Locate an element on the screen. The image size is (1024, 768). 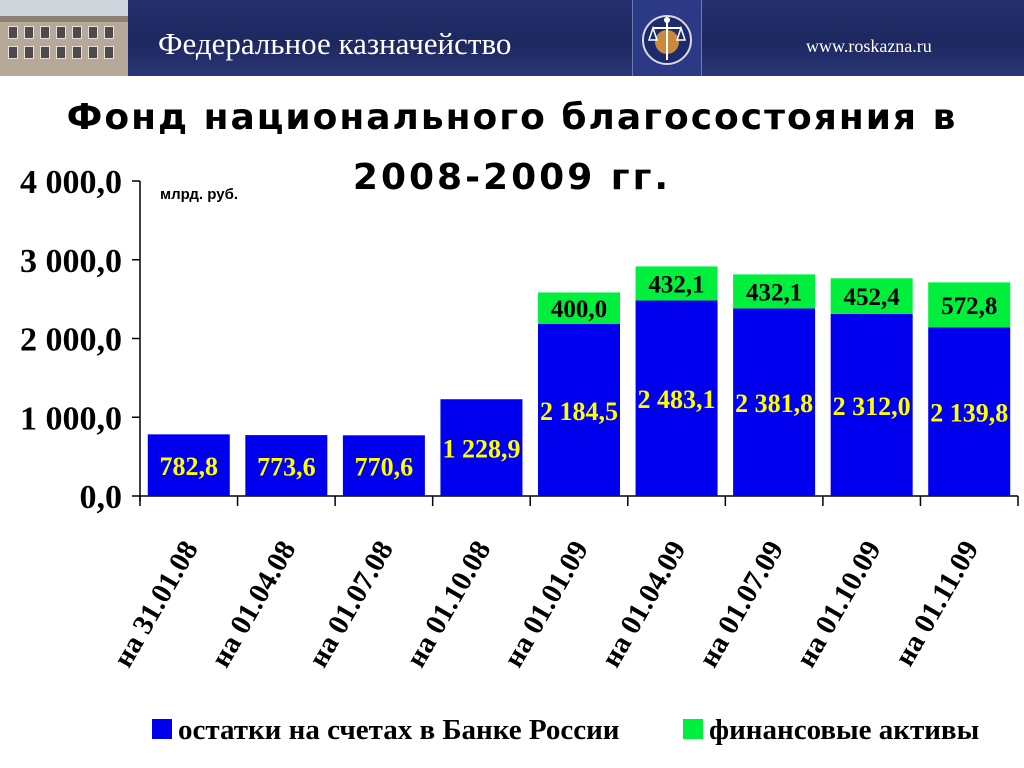
legend-label-bank-balances: остатки на счетах в Банке России is located at coordinates (399, 730).